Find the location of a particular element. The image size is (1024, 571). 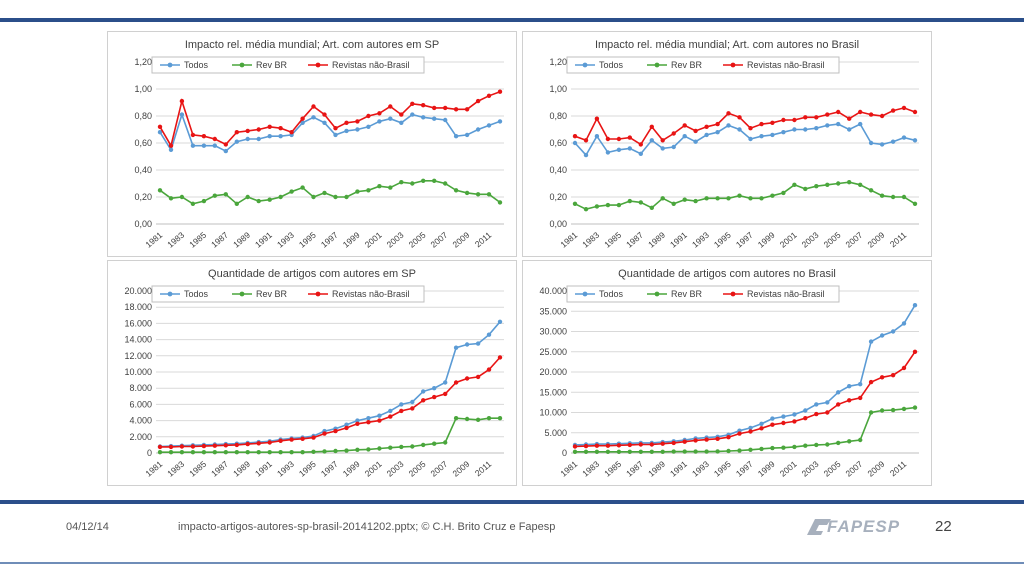

page-number: 22 is located at coordinates (943, 526).